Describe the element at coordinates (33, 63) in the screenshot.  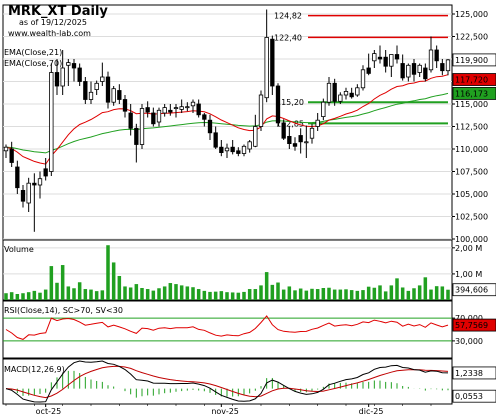
I see `legend-ema70: EMA(Close,70)` at that location.